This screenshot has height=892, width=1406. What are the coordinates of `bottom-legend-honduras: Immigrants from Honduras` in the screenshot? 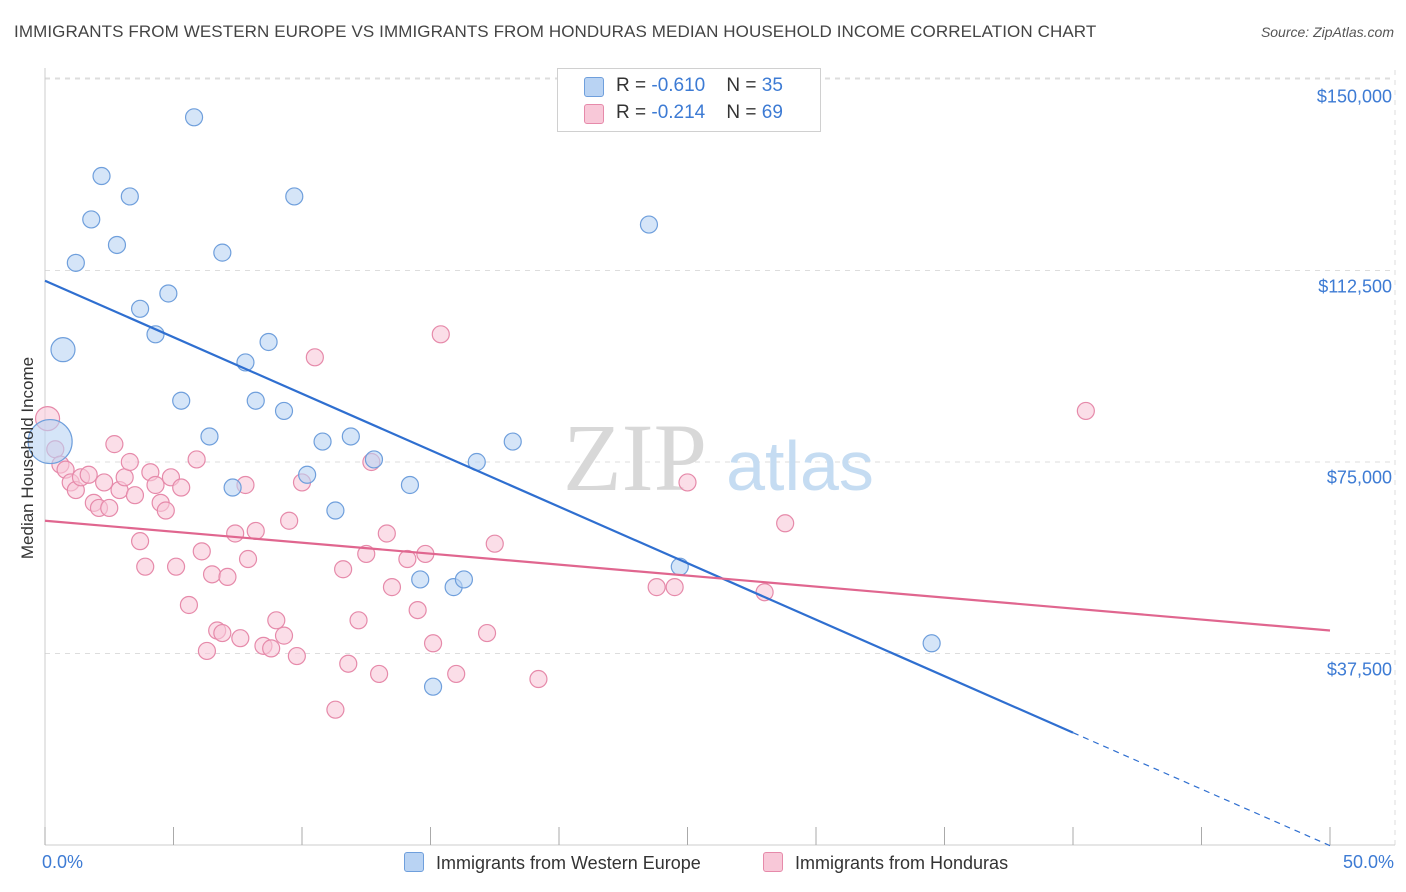 It's located at (885, 863).